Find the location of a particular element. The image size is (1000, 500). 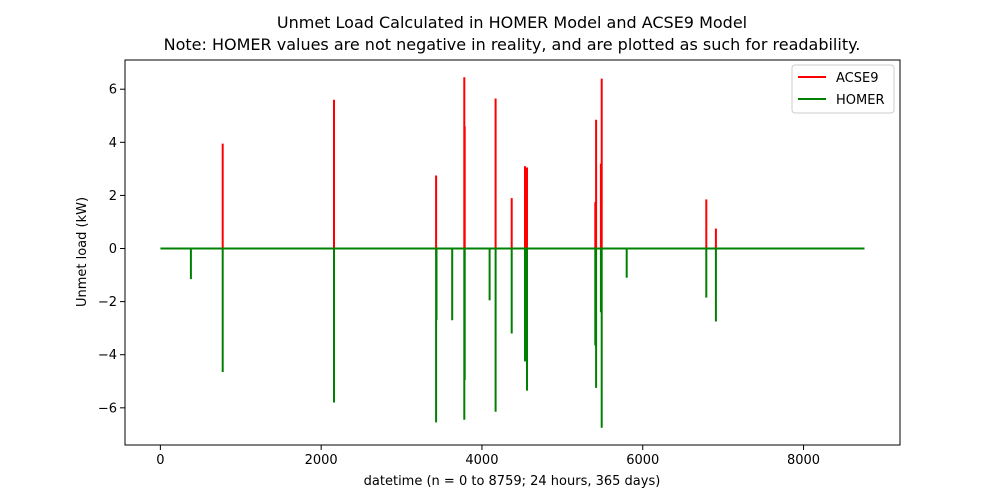

legend-label-acse9: ACSE9 is located at coordinates (857, 78).